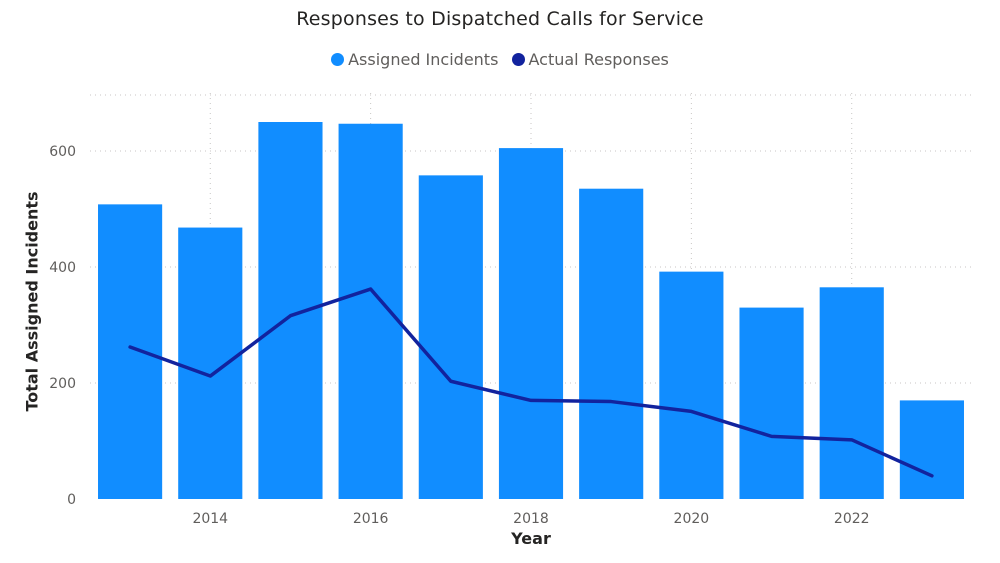 The image size is (1000, 563). Describe the element at coordinates (62, 152) in the screenshot. I see `y-tick-label-600: 600` at that location.